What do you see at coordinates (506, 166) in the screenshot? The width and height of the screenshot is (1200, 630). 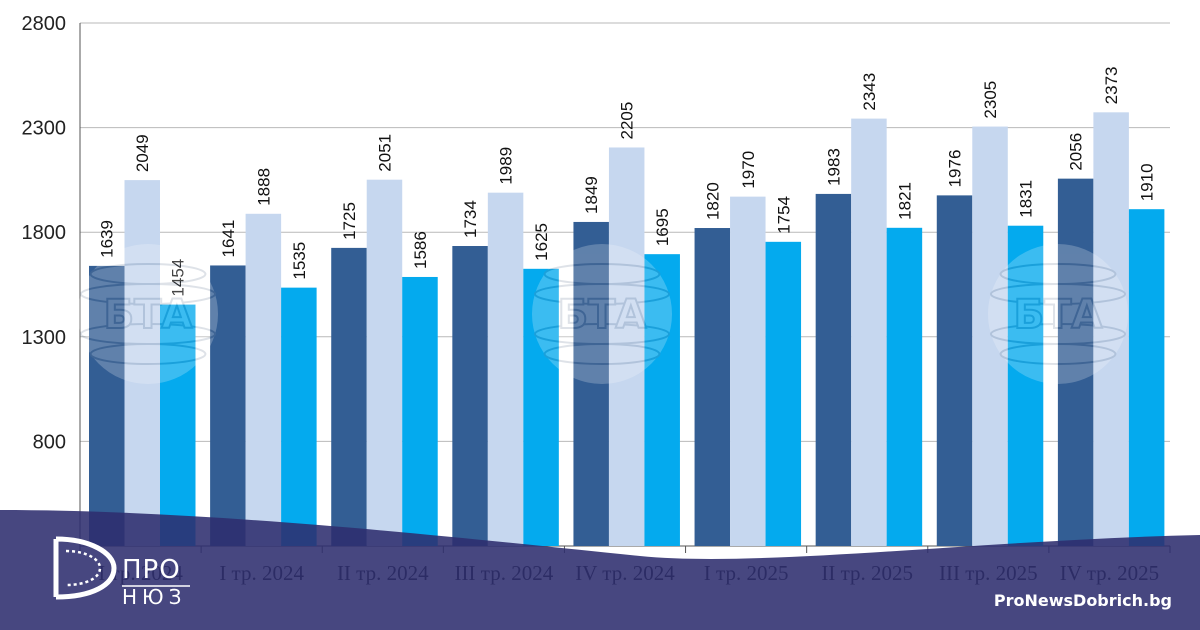 I see `data-label: 1989` at bounding box center [506, 166].